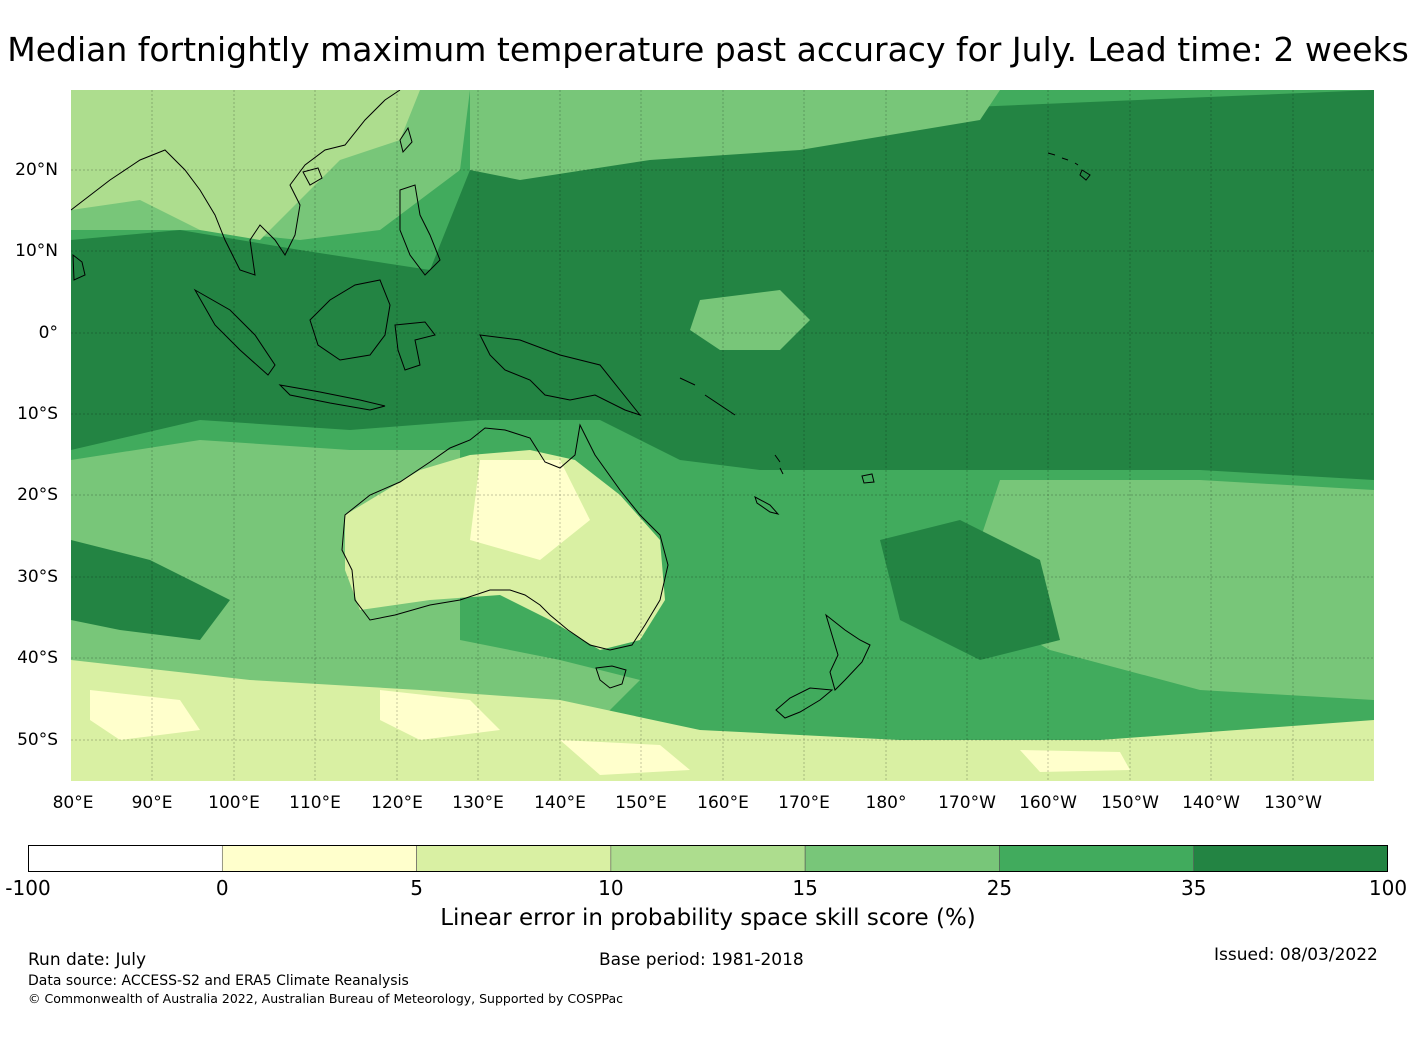 Image resolution: width=1416 pixels, height=1050 pixels. Describe the element at coordinates (779, 464) in the screenshot. I see `vanuatu-coastline` at that location.